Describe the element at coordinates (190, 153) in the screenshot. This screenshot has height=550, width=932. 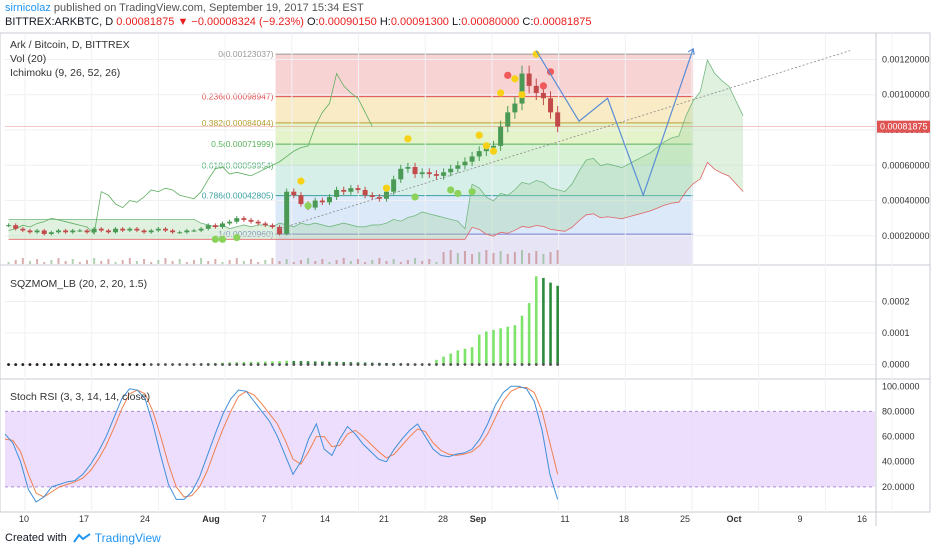
I see `ichimoku-lagging-line` at that location.